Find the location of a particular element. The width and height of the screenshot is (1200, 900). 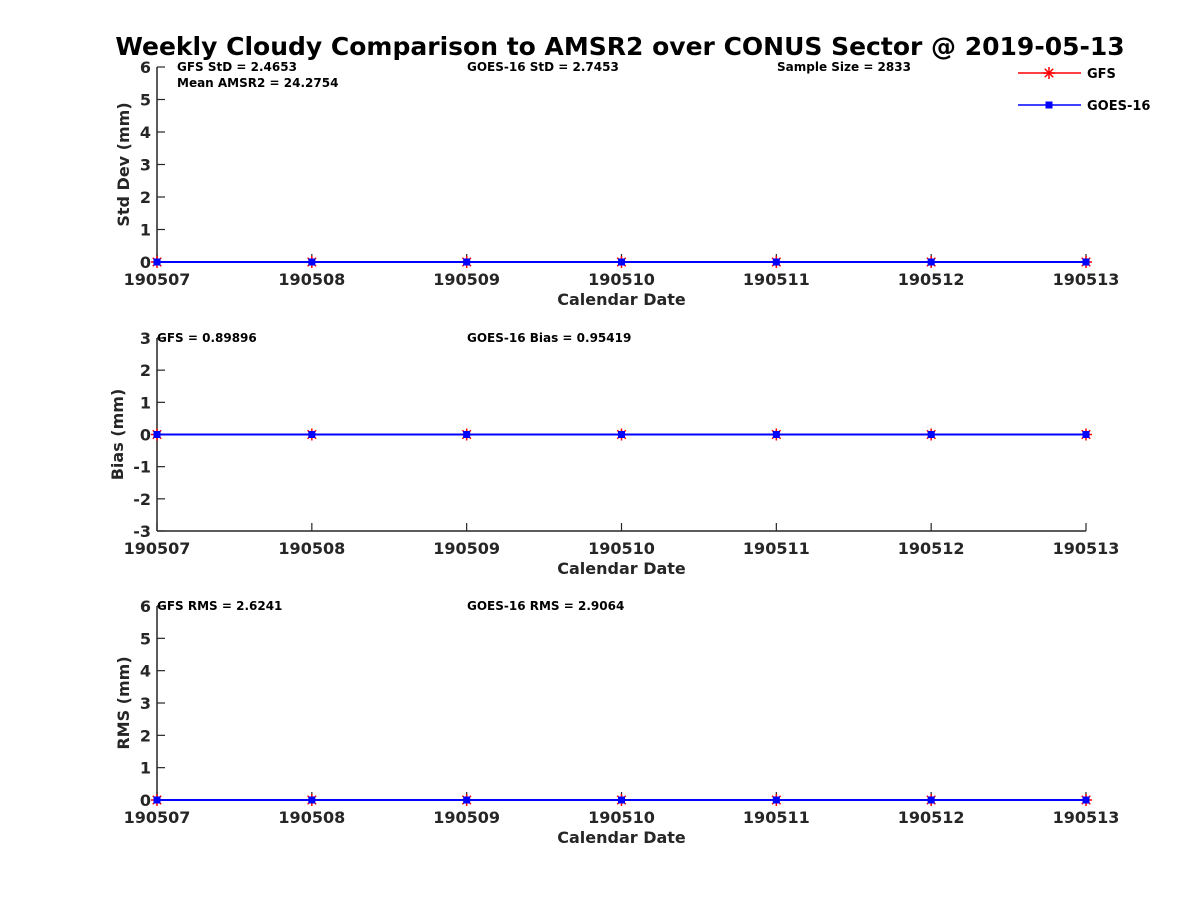

annotation-text: GFS StD = 2.4653 is located at coordinates (237, 67).